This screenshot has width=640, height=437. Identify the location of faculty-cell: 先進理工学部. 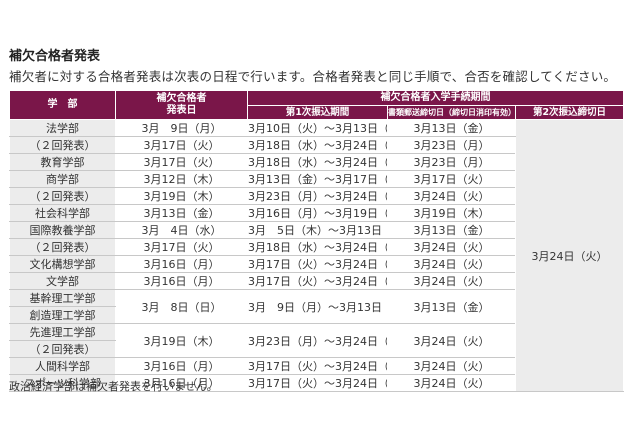
(62, 332).